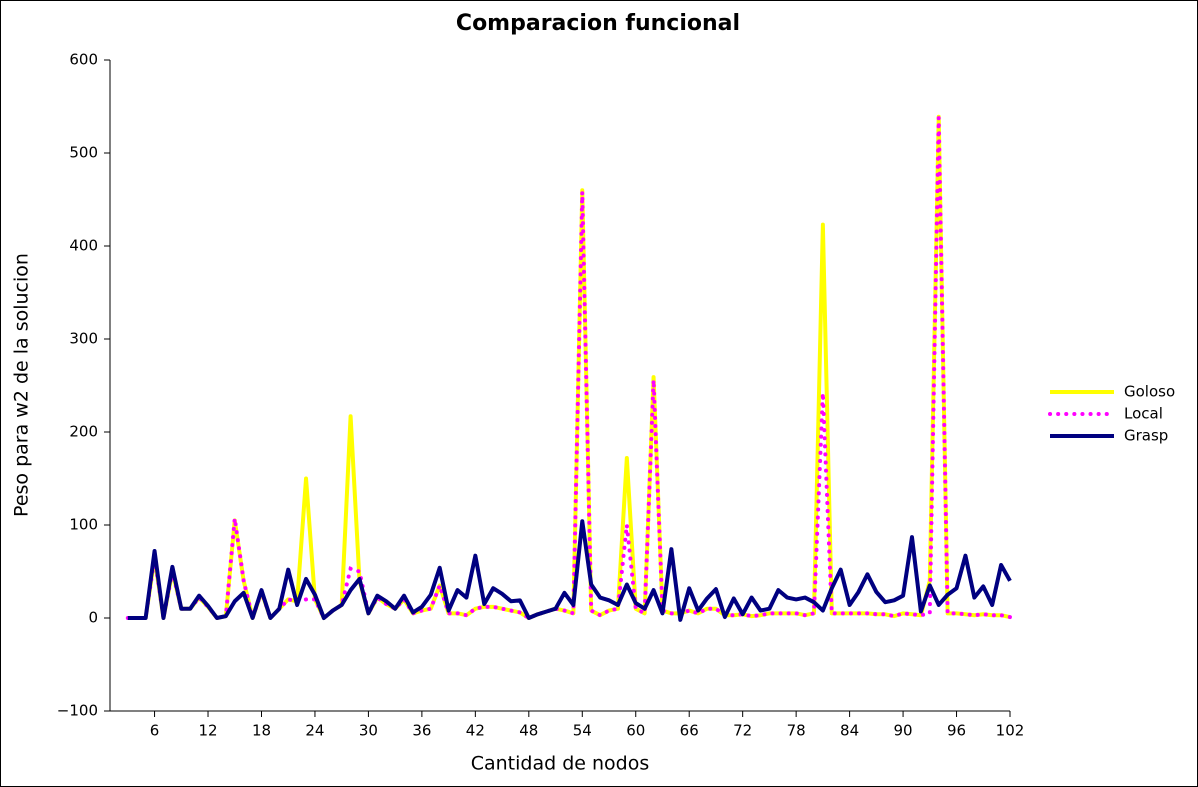 This screenshot has width=1198, height=787. I want to click on x-tick-label: 54, so click(582, 731).